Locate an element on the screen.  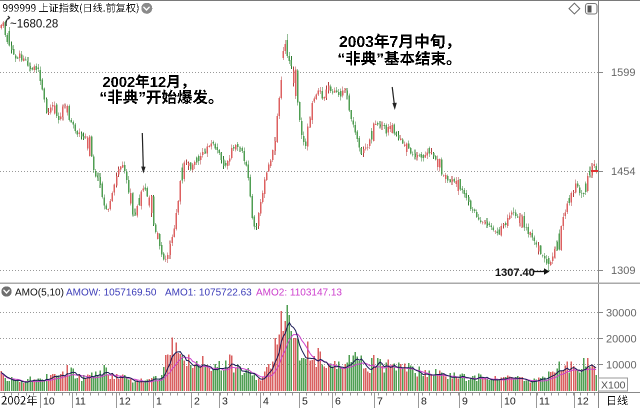
svg-text: AMO1: 1075722.63 is located at coordinates (208, 293).